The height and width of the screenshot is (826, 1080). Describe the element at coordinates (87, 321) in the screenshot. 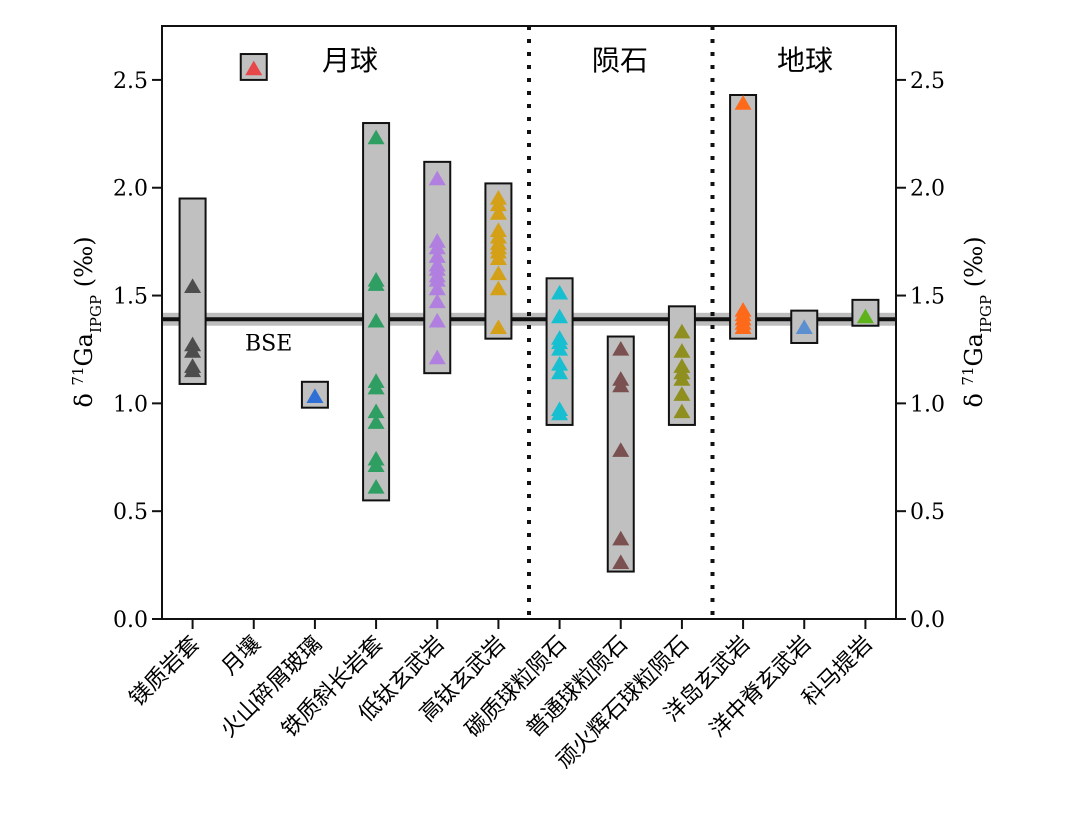

I see `y-axis-title-left: δ 71GaIPGP (‰)` at that location.